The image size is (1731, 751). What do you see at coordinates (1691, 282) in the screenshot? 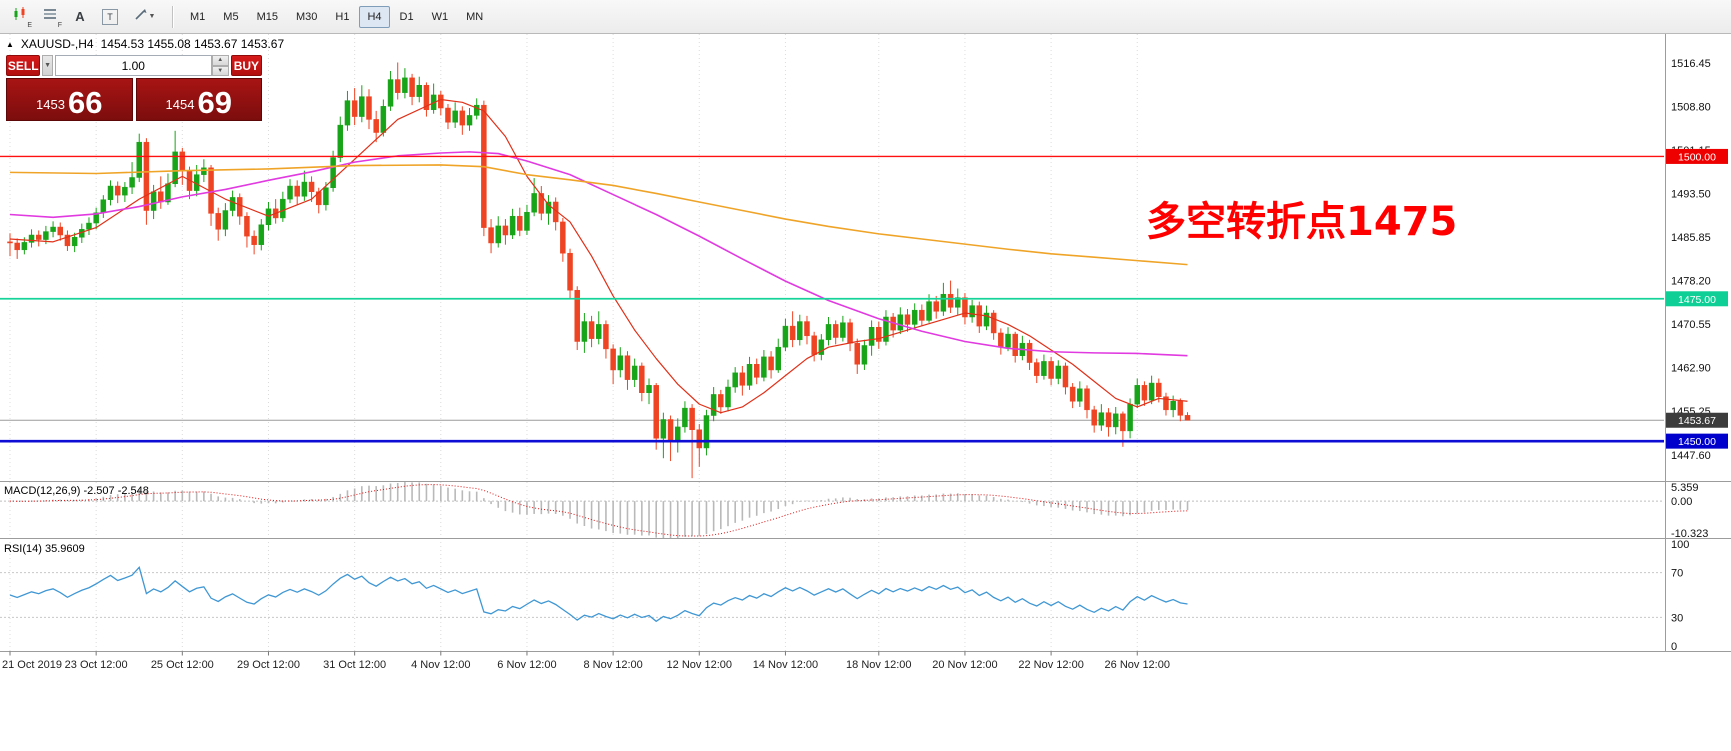
I see `svg-text: 1478.20` at bounding box center [1691, 282].